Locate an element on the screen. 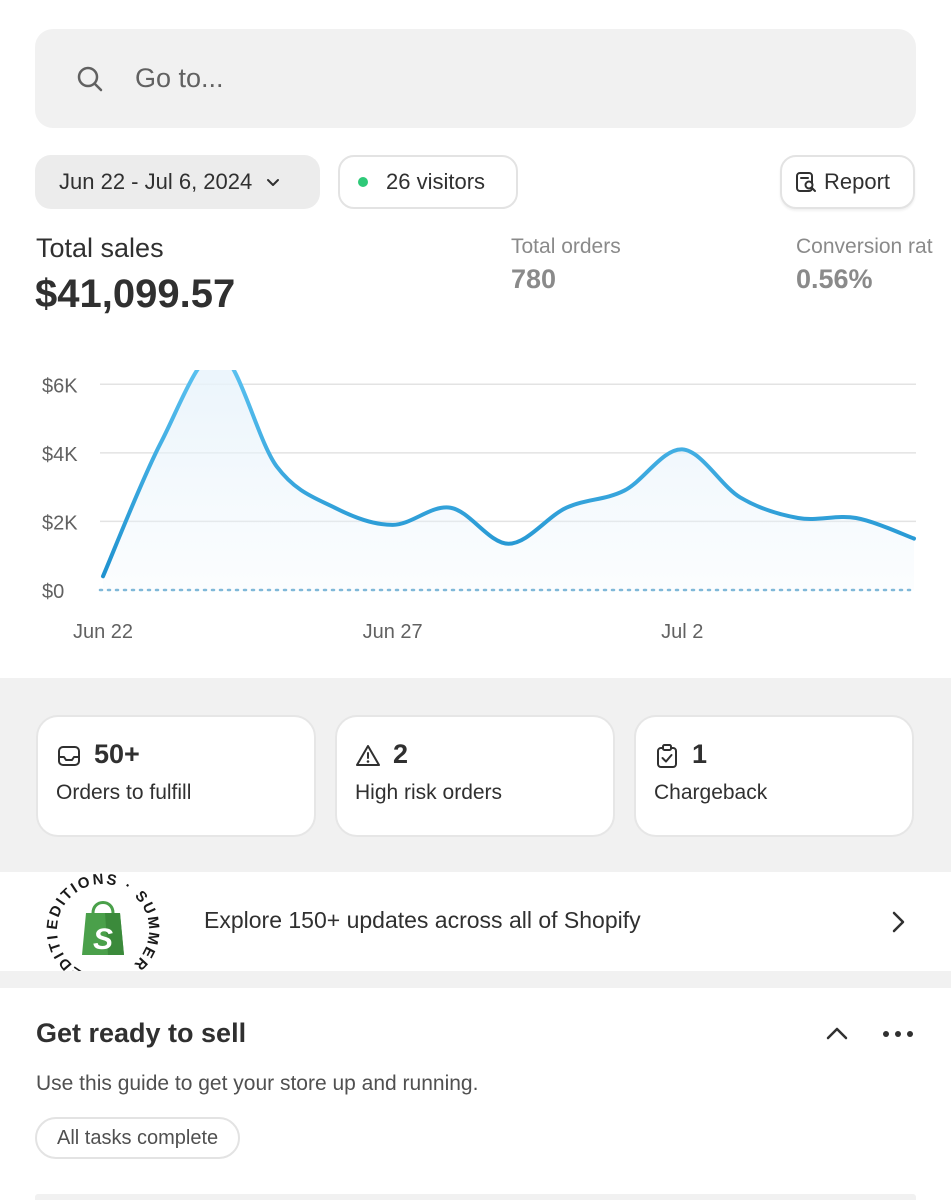  report-icon is located at coordinates (806, 182).